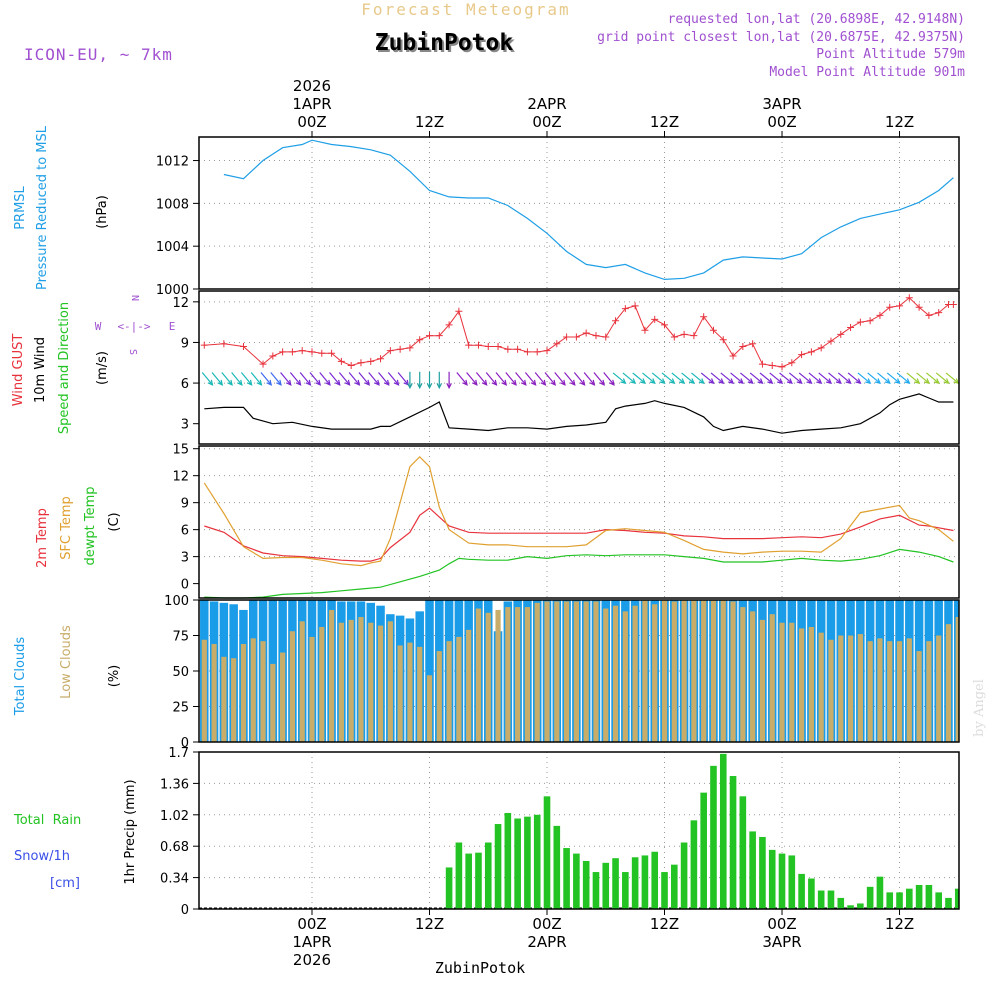 Image resolution: width=1000 pixels, height=1000 pixels. What do you see at coordinates (66, 528) in the screenshot?
I see `temp-label-sfc: SFC Temp` at bounding box center [66, 528].